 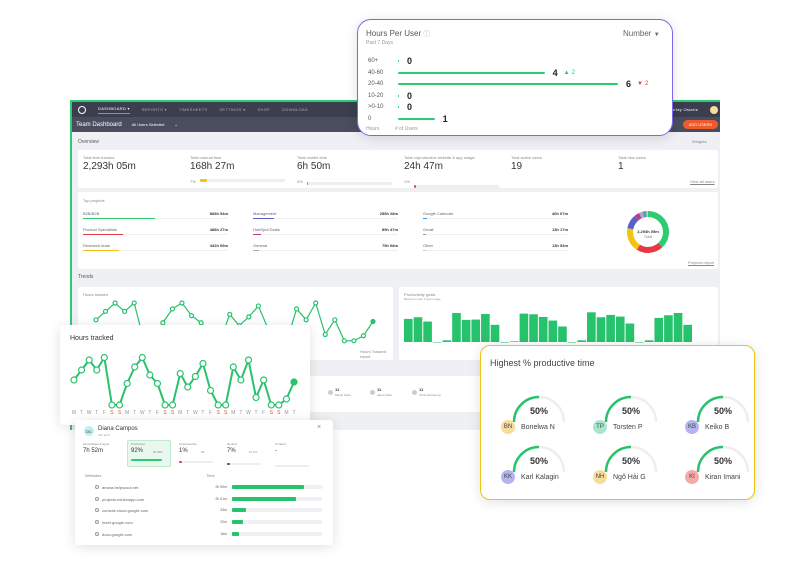 I want to click on avatar, so click(x=714, y=109).